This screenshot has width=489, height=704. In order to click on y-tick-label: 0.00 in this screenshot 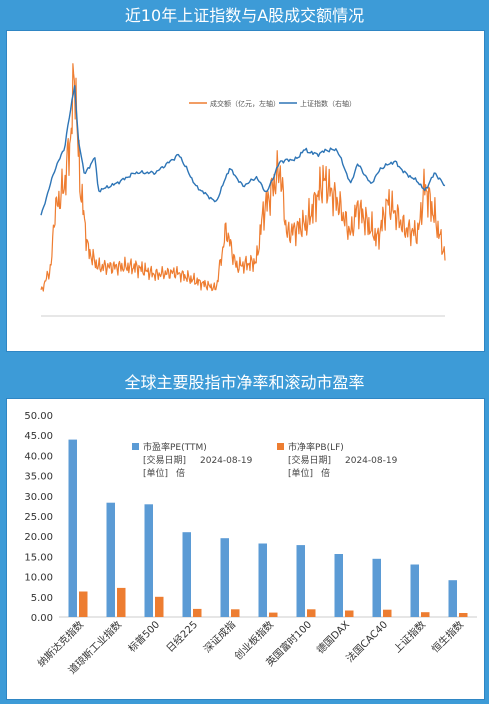, I will do `click(42, 618)`.